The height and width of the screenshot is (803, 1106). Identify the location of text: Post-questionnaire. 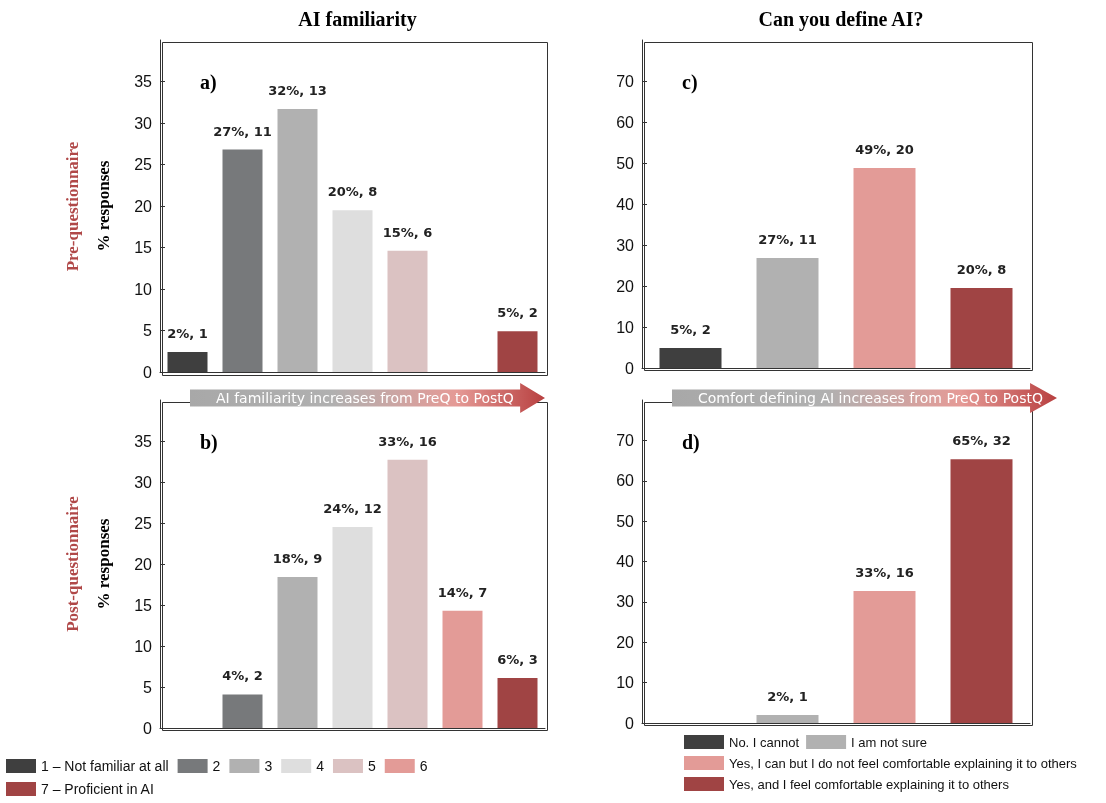
(72, 563).